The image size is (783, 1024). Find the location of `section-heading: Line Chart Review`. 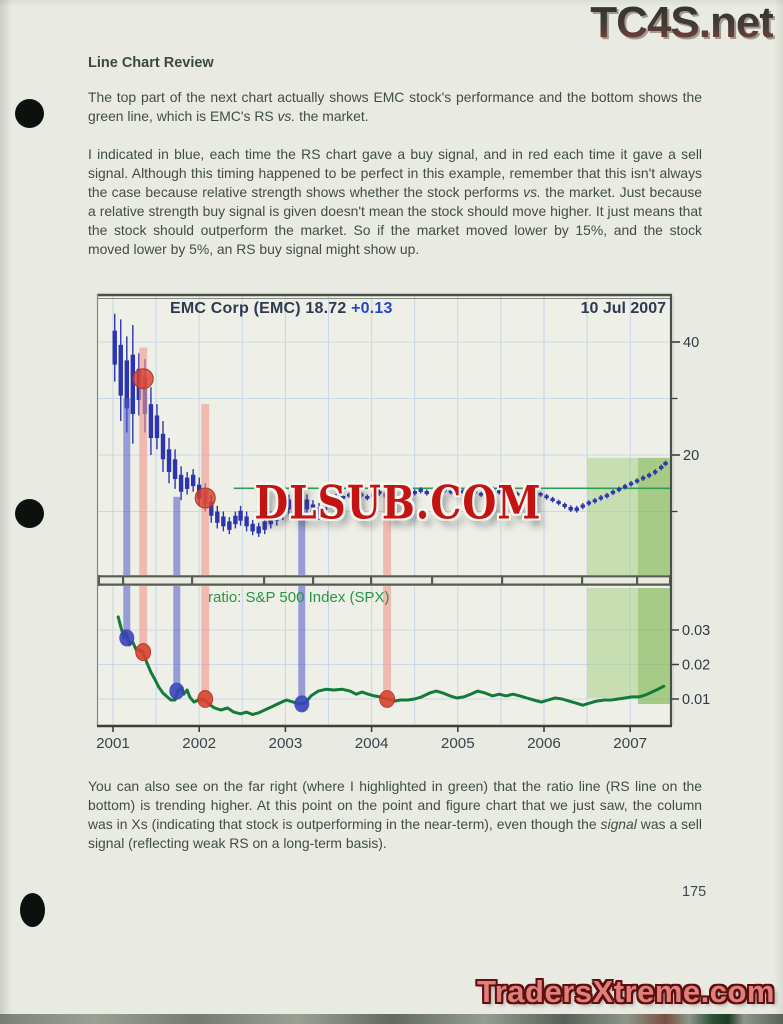

section-heading: Line Chart Review is located at coordinates (151, 63).